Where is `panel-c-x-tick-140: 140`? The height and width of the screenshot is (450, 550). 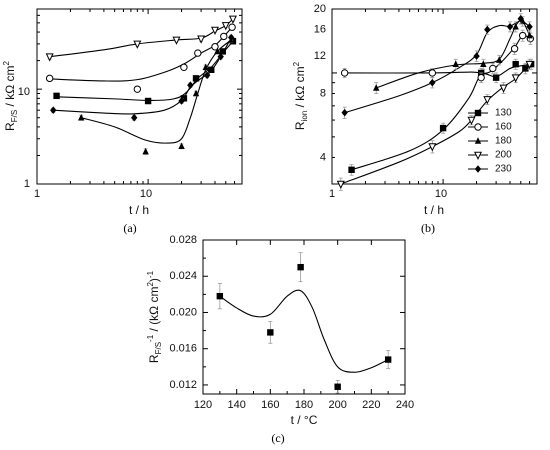
panel-c-x-tick-140: 140 is located at coordinates (236, 405).